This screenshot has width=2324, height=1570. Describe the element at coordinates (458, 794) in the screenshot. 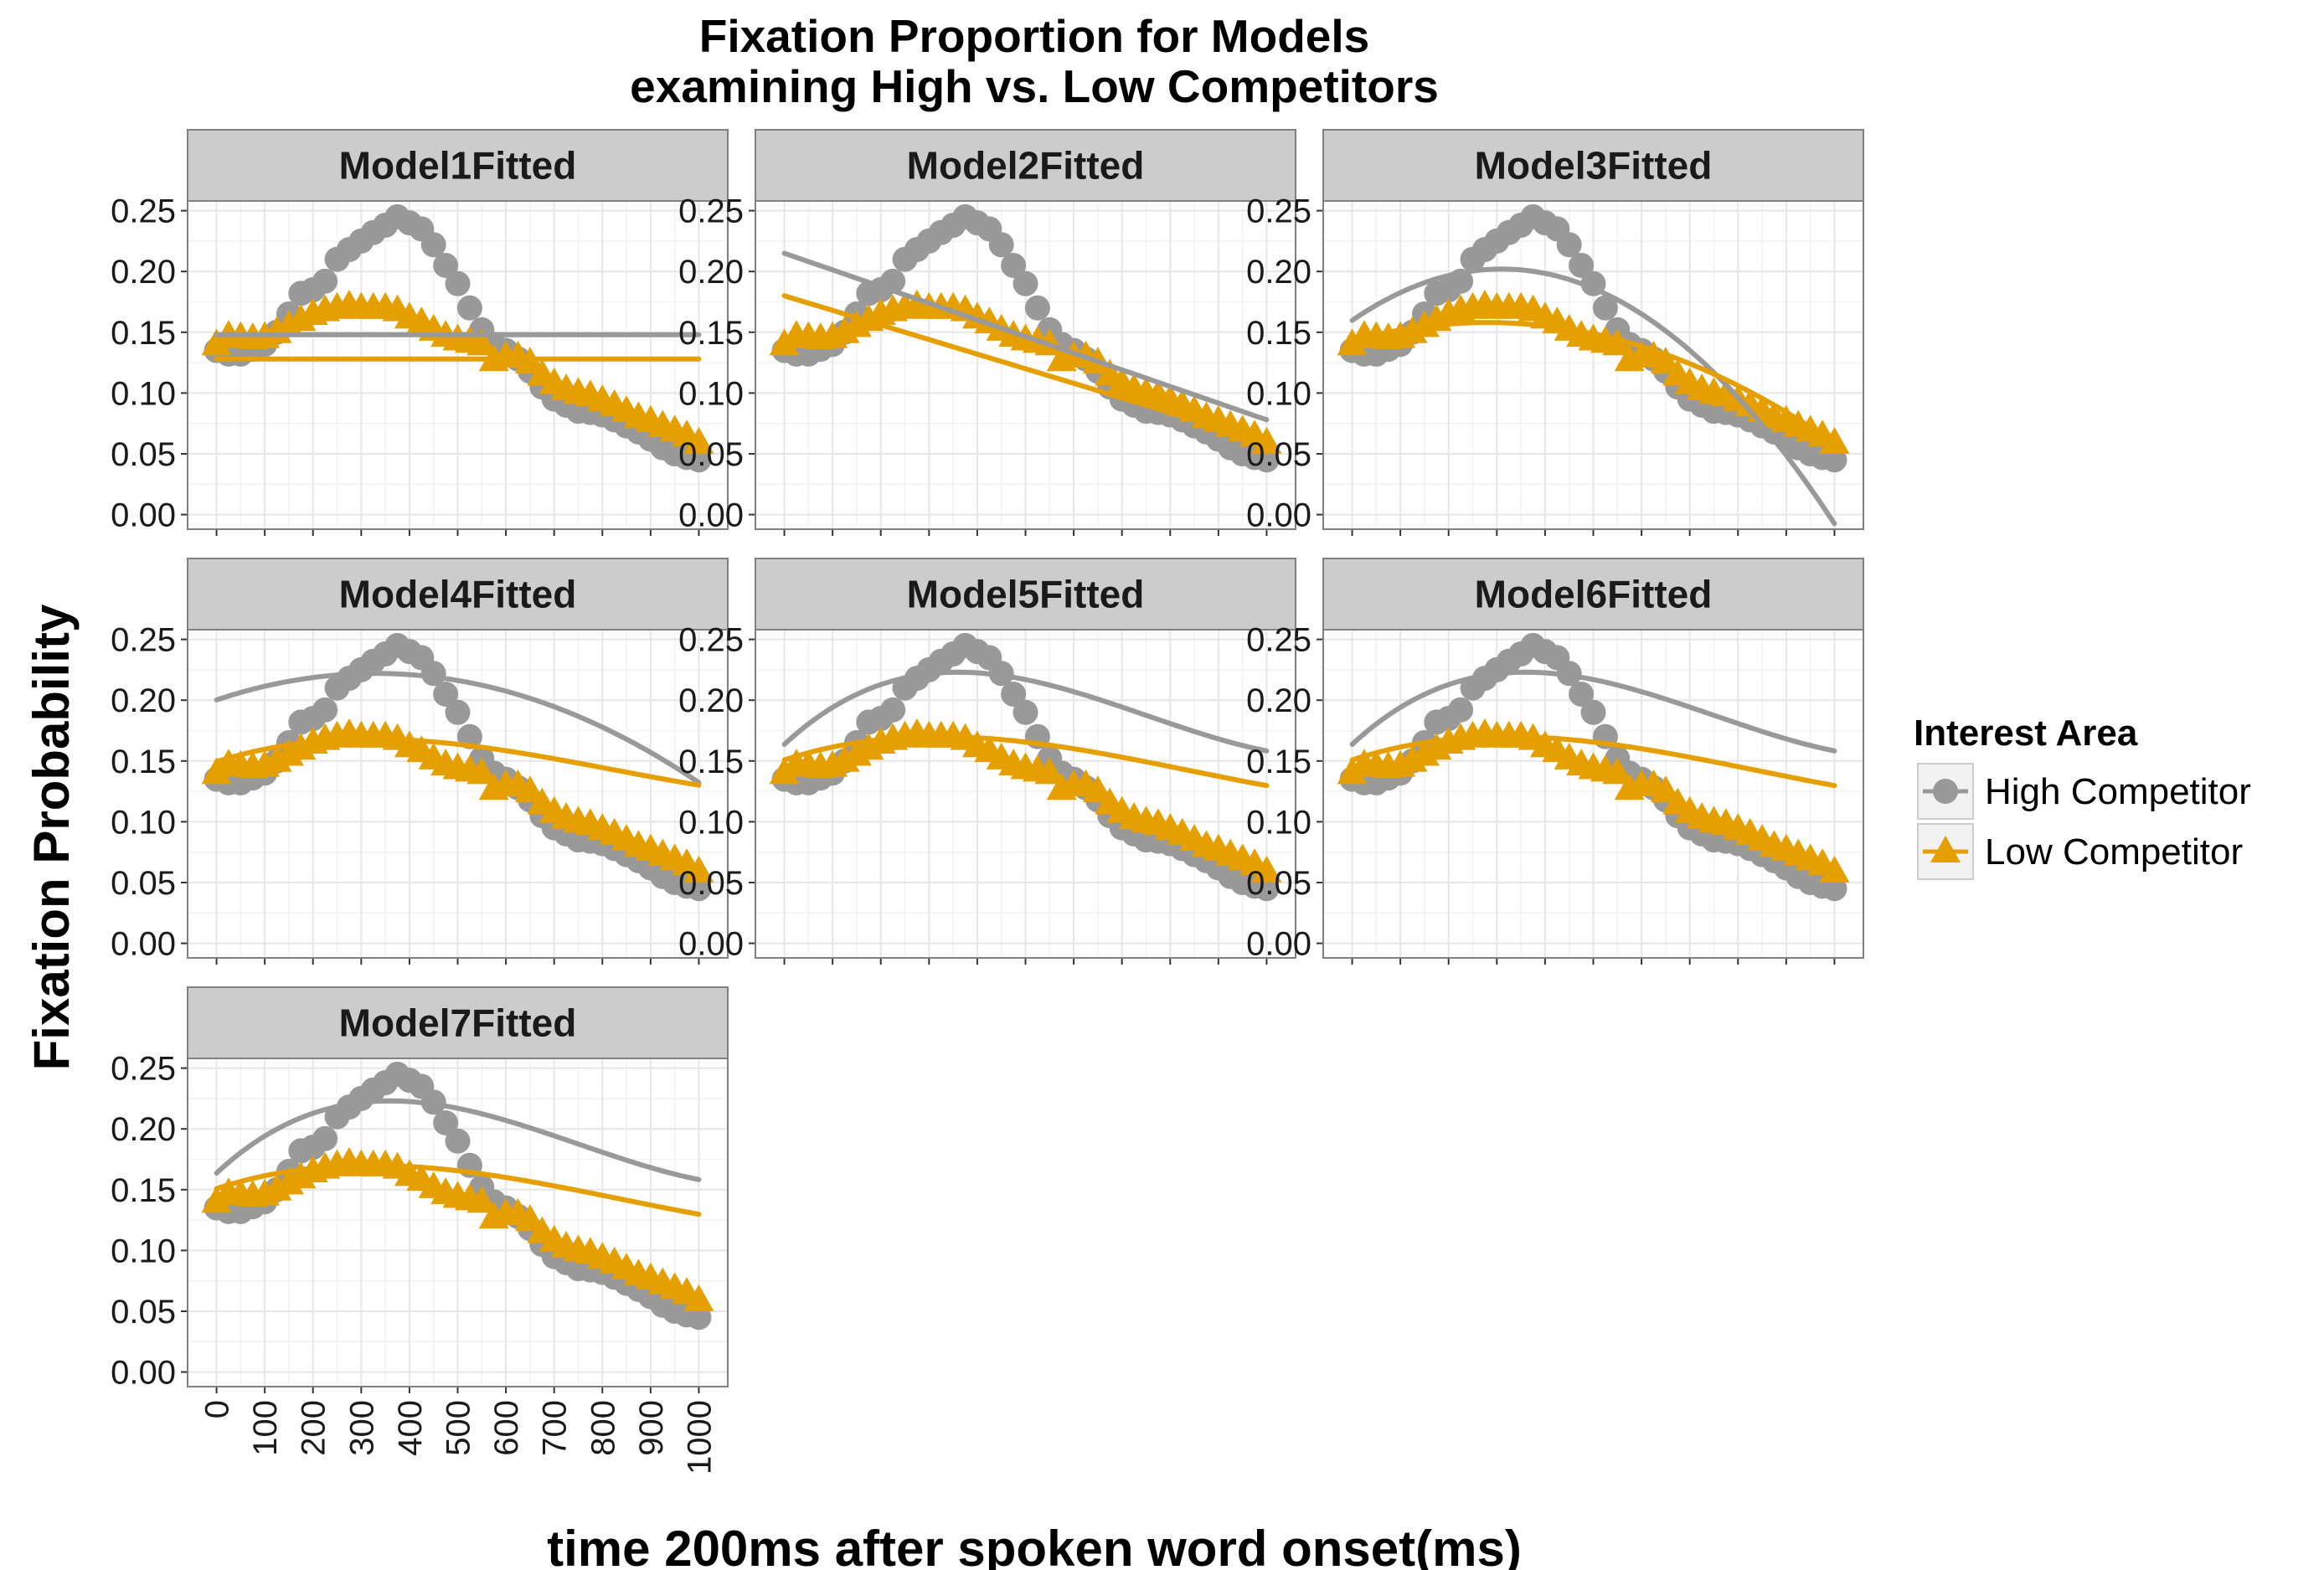

I see `panel-border-model4fitted` at that location.